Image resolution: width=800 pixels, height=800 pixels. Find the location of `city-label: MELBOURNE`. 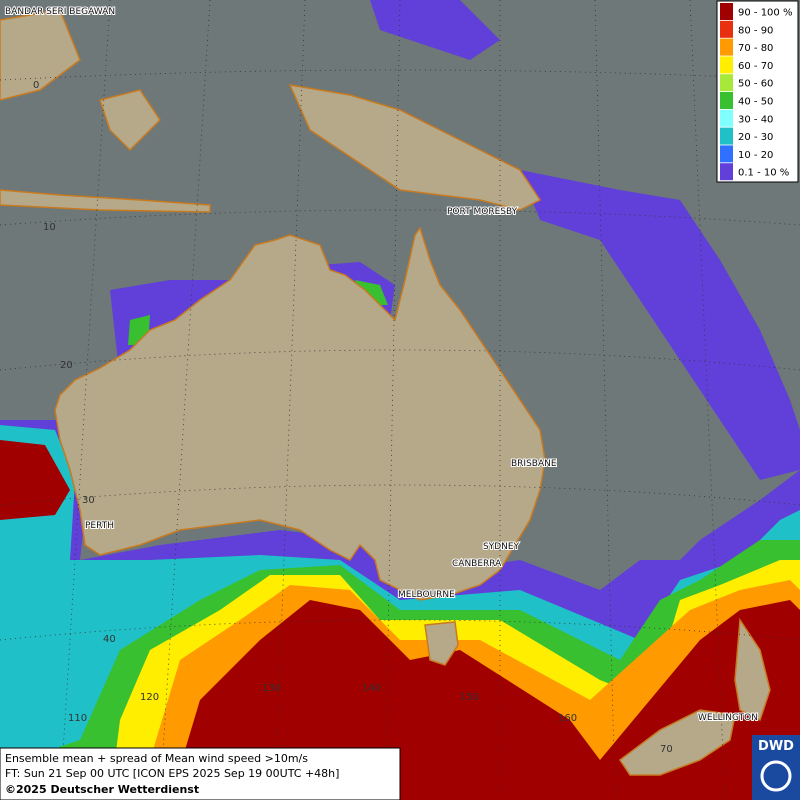

city-label: MELBOURNE is located at coordinates (426, 595).